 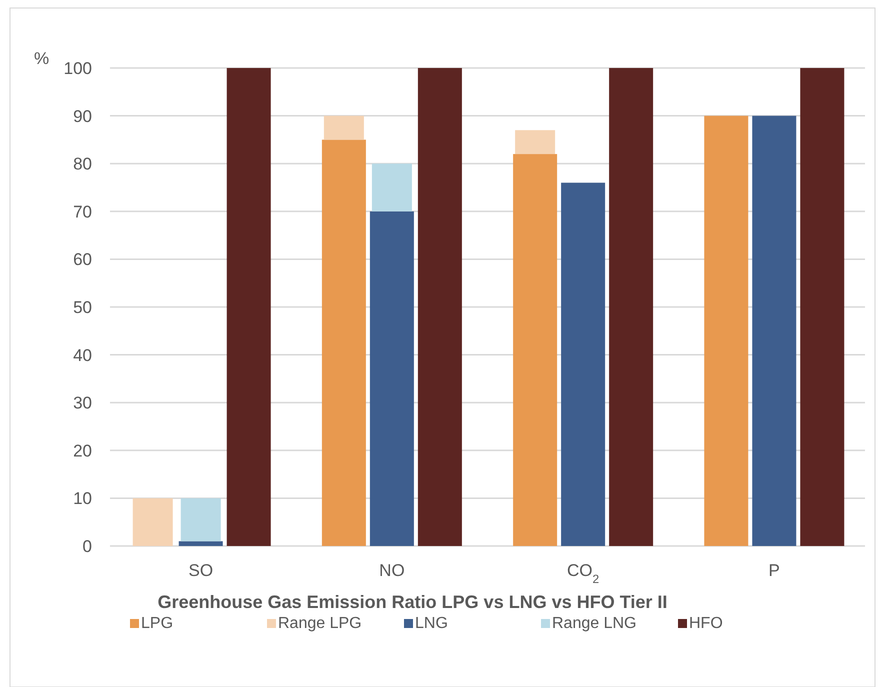 What do you see at coordinates (82, 403) in the screenshot?
I see `y-tick-label: 30` at bounding box center [82, 403].